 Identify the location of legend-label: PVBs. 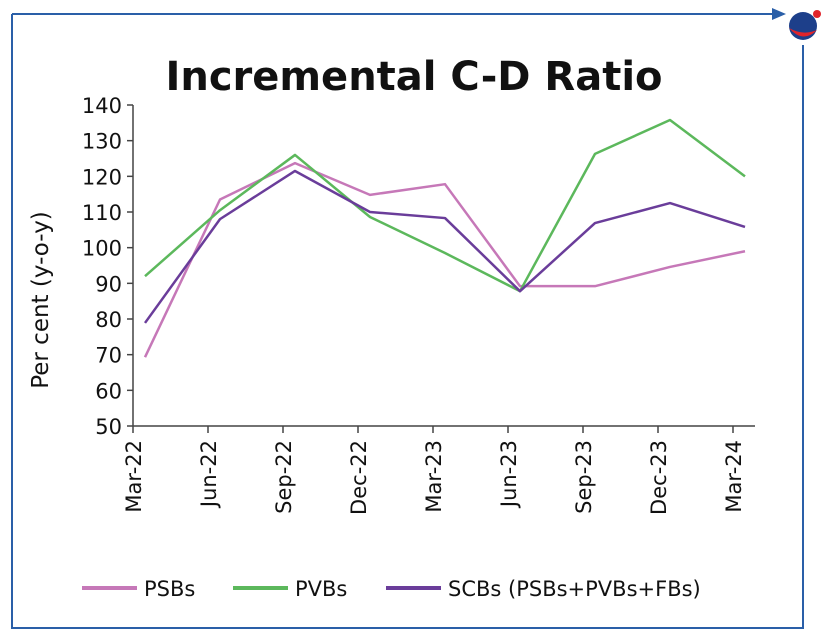
(321, 589).